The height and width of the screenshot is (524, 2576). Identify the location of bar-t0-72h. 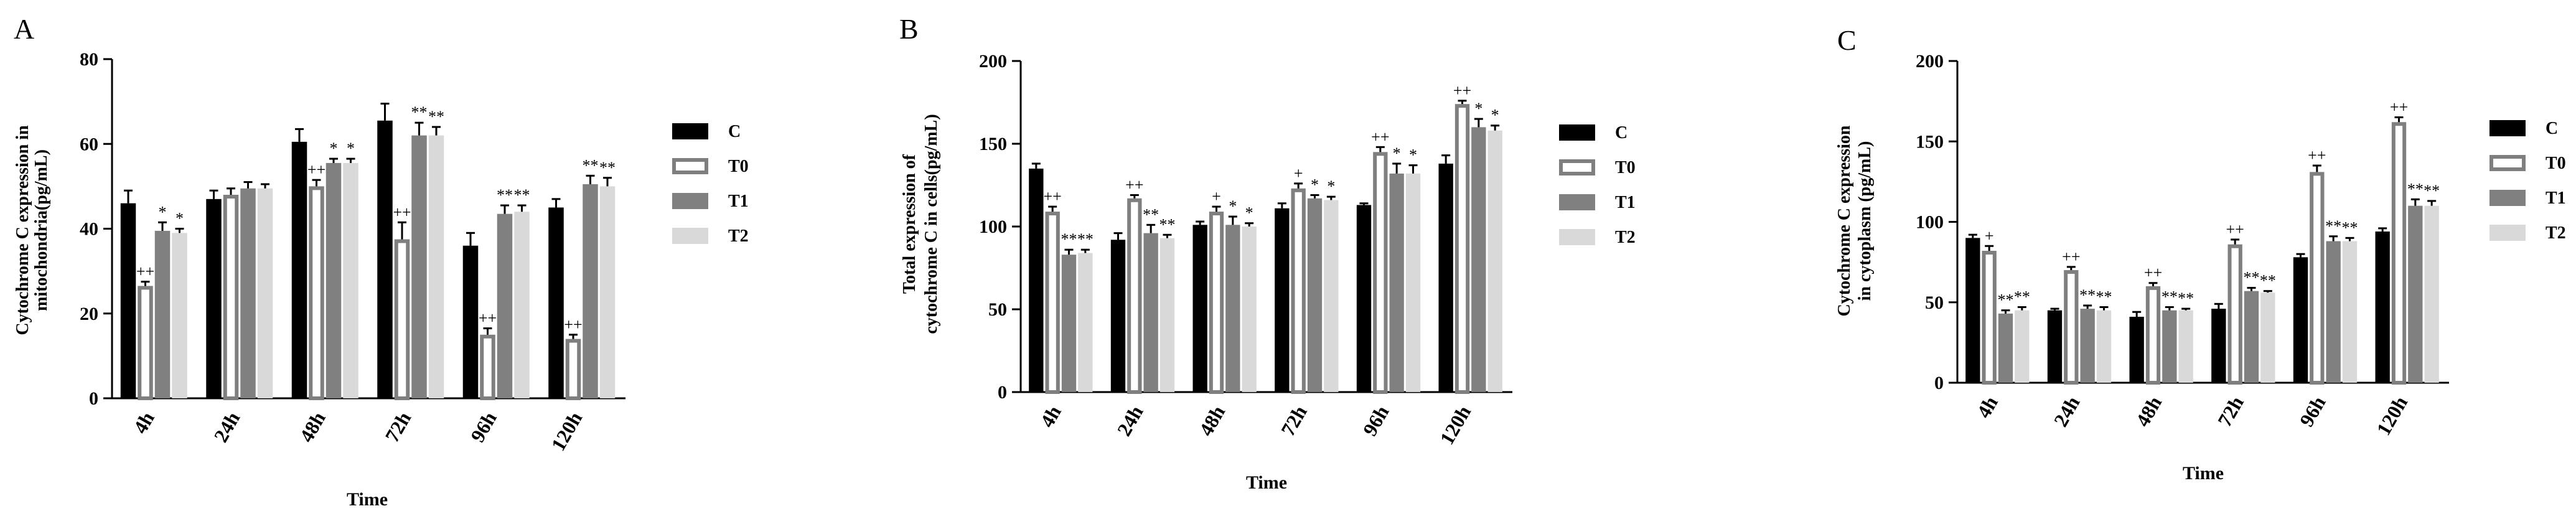
(1298, 291).